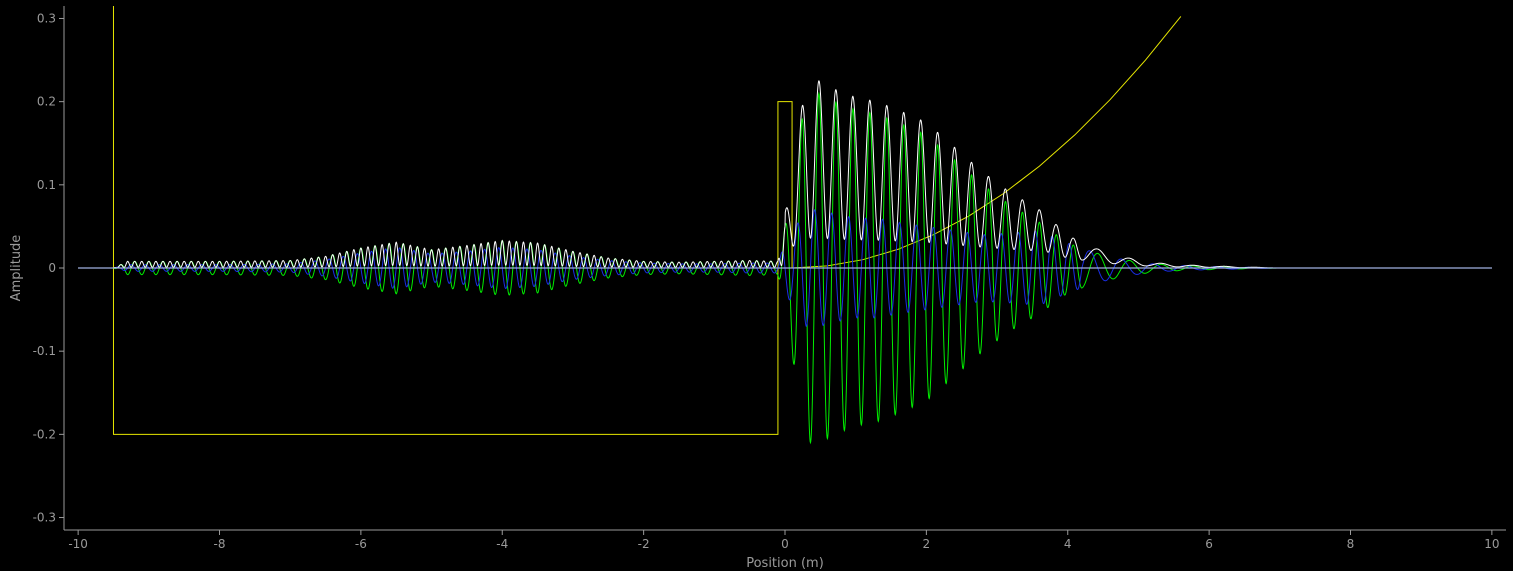 The height and width of the screenshot is (571, 1513). Describe the element at coordinates (16, 268) in the screenshot. I see `y-axis-label: Amplitude` at that location.